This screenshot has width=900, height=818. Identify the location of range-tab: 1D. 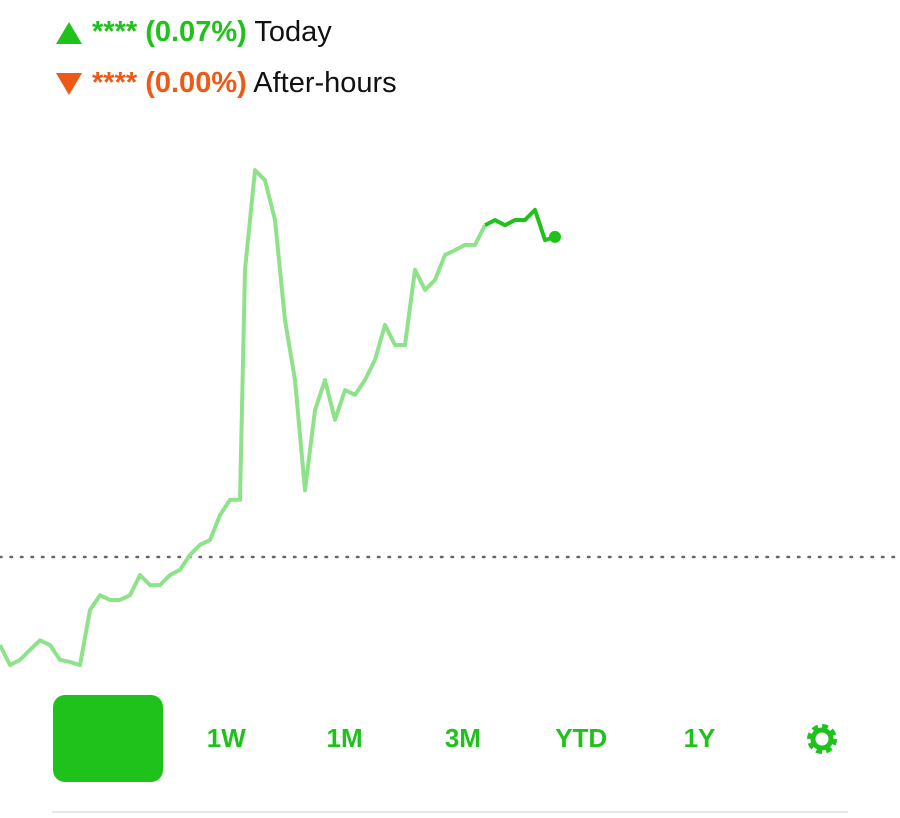
(107, 738).